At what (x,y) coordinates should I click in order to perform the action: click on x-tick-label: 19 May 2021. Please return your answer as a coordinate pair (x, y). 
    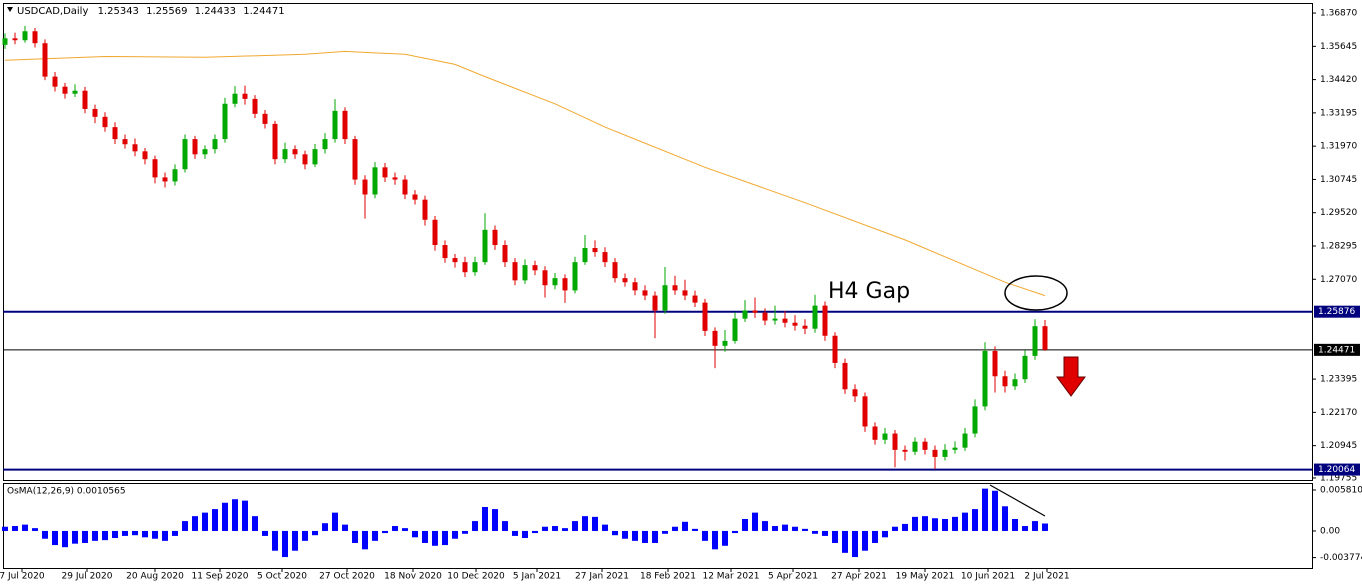
    Looking at the image, I should click on (925, 577).